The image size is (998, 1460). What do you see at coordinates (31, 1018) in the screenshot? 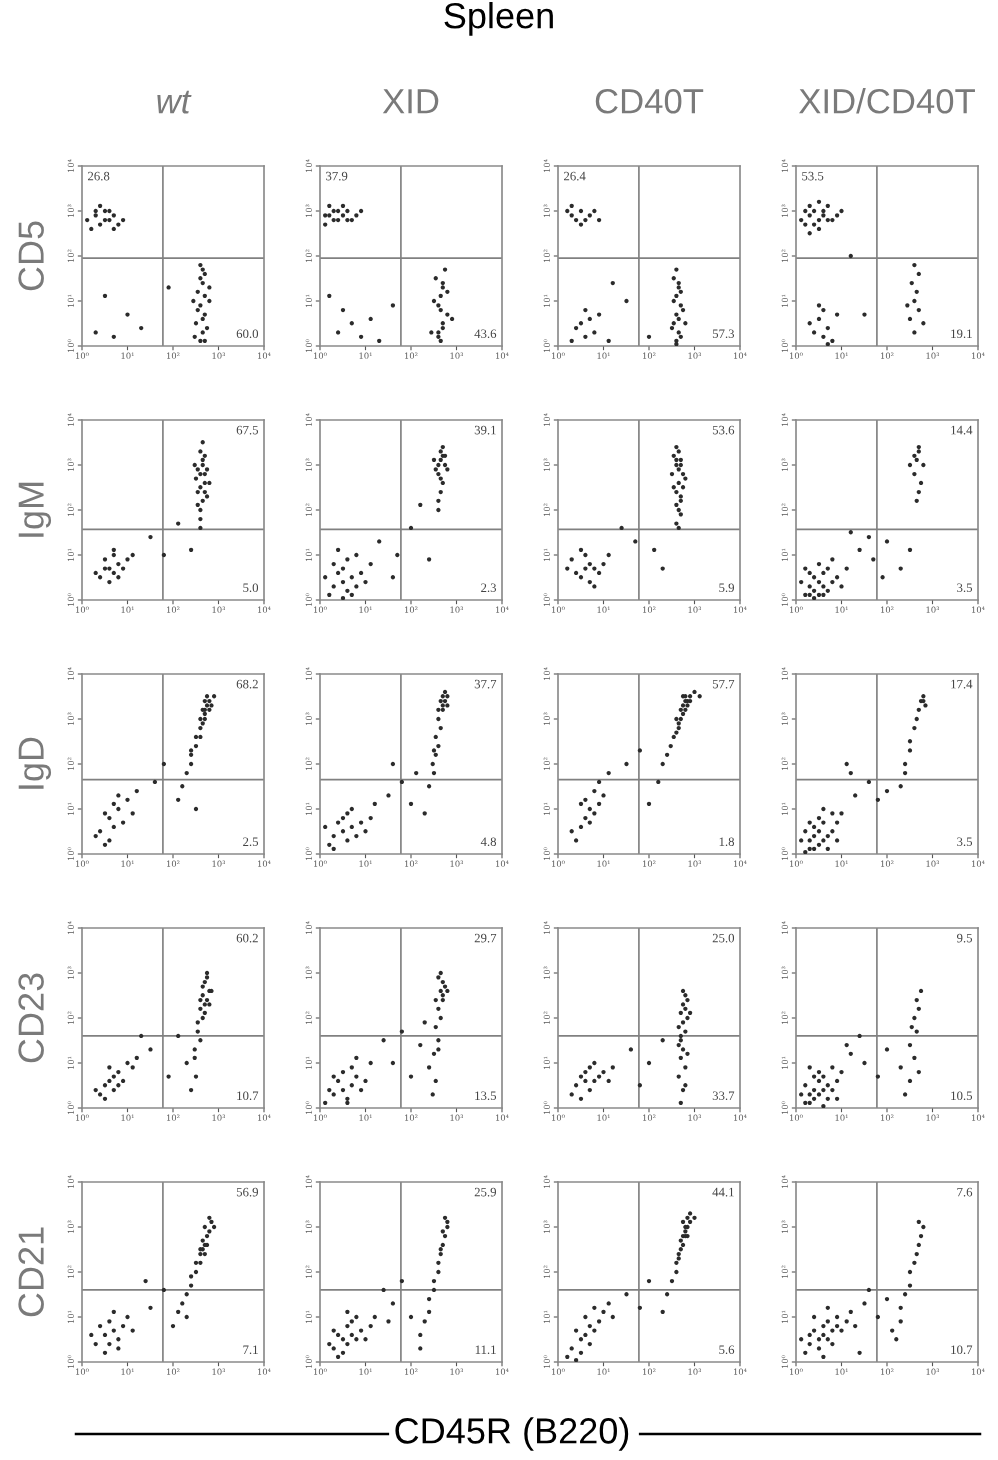
I see `y-axis-title: CD23` at bounding box center [31, 1018].